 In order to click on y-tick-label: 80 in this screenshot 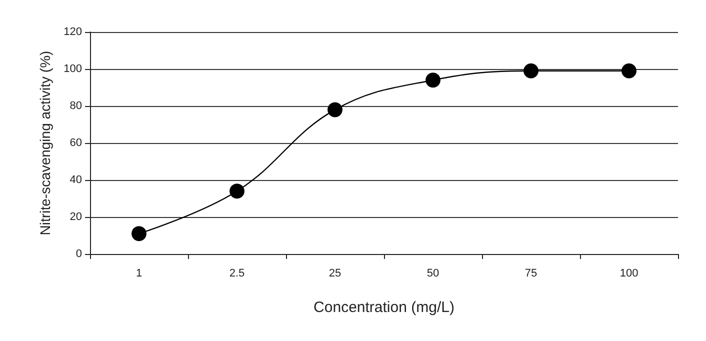, I will do `click(76, 106)`.